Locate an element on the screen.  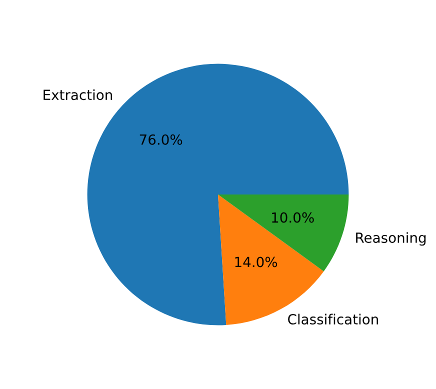
data-label: 14.0% is located at coordinates (256, 262).